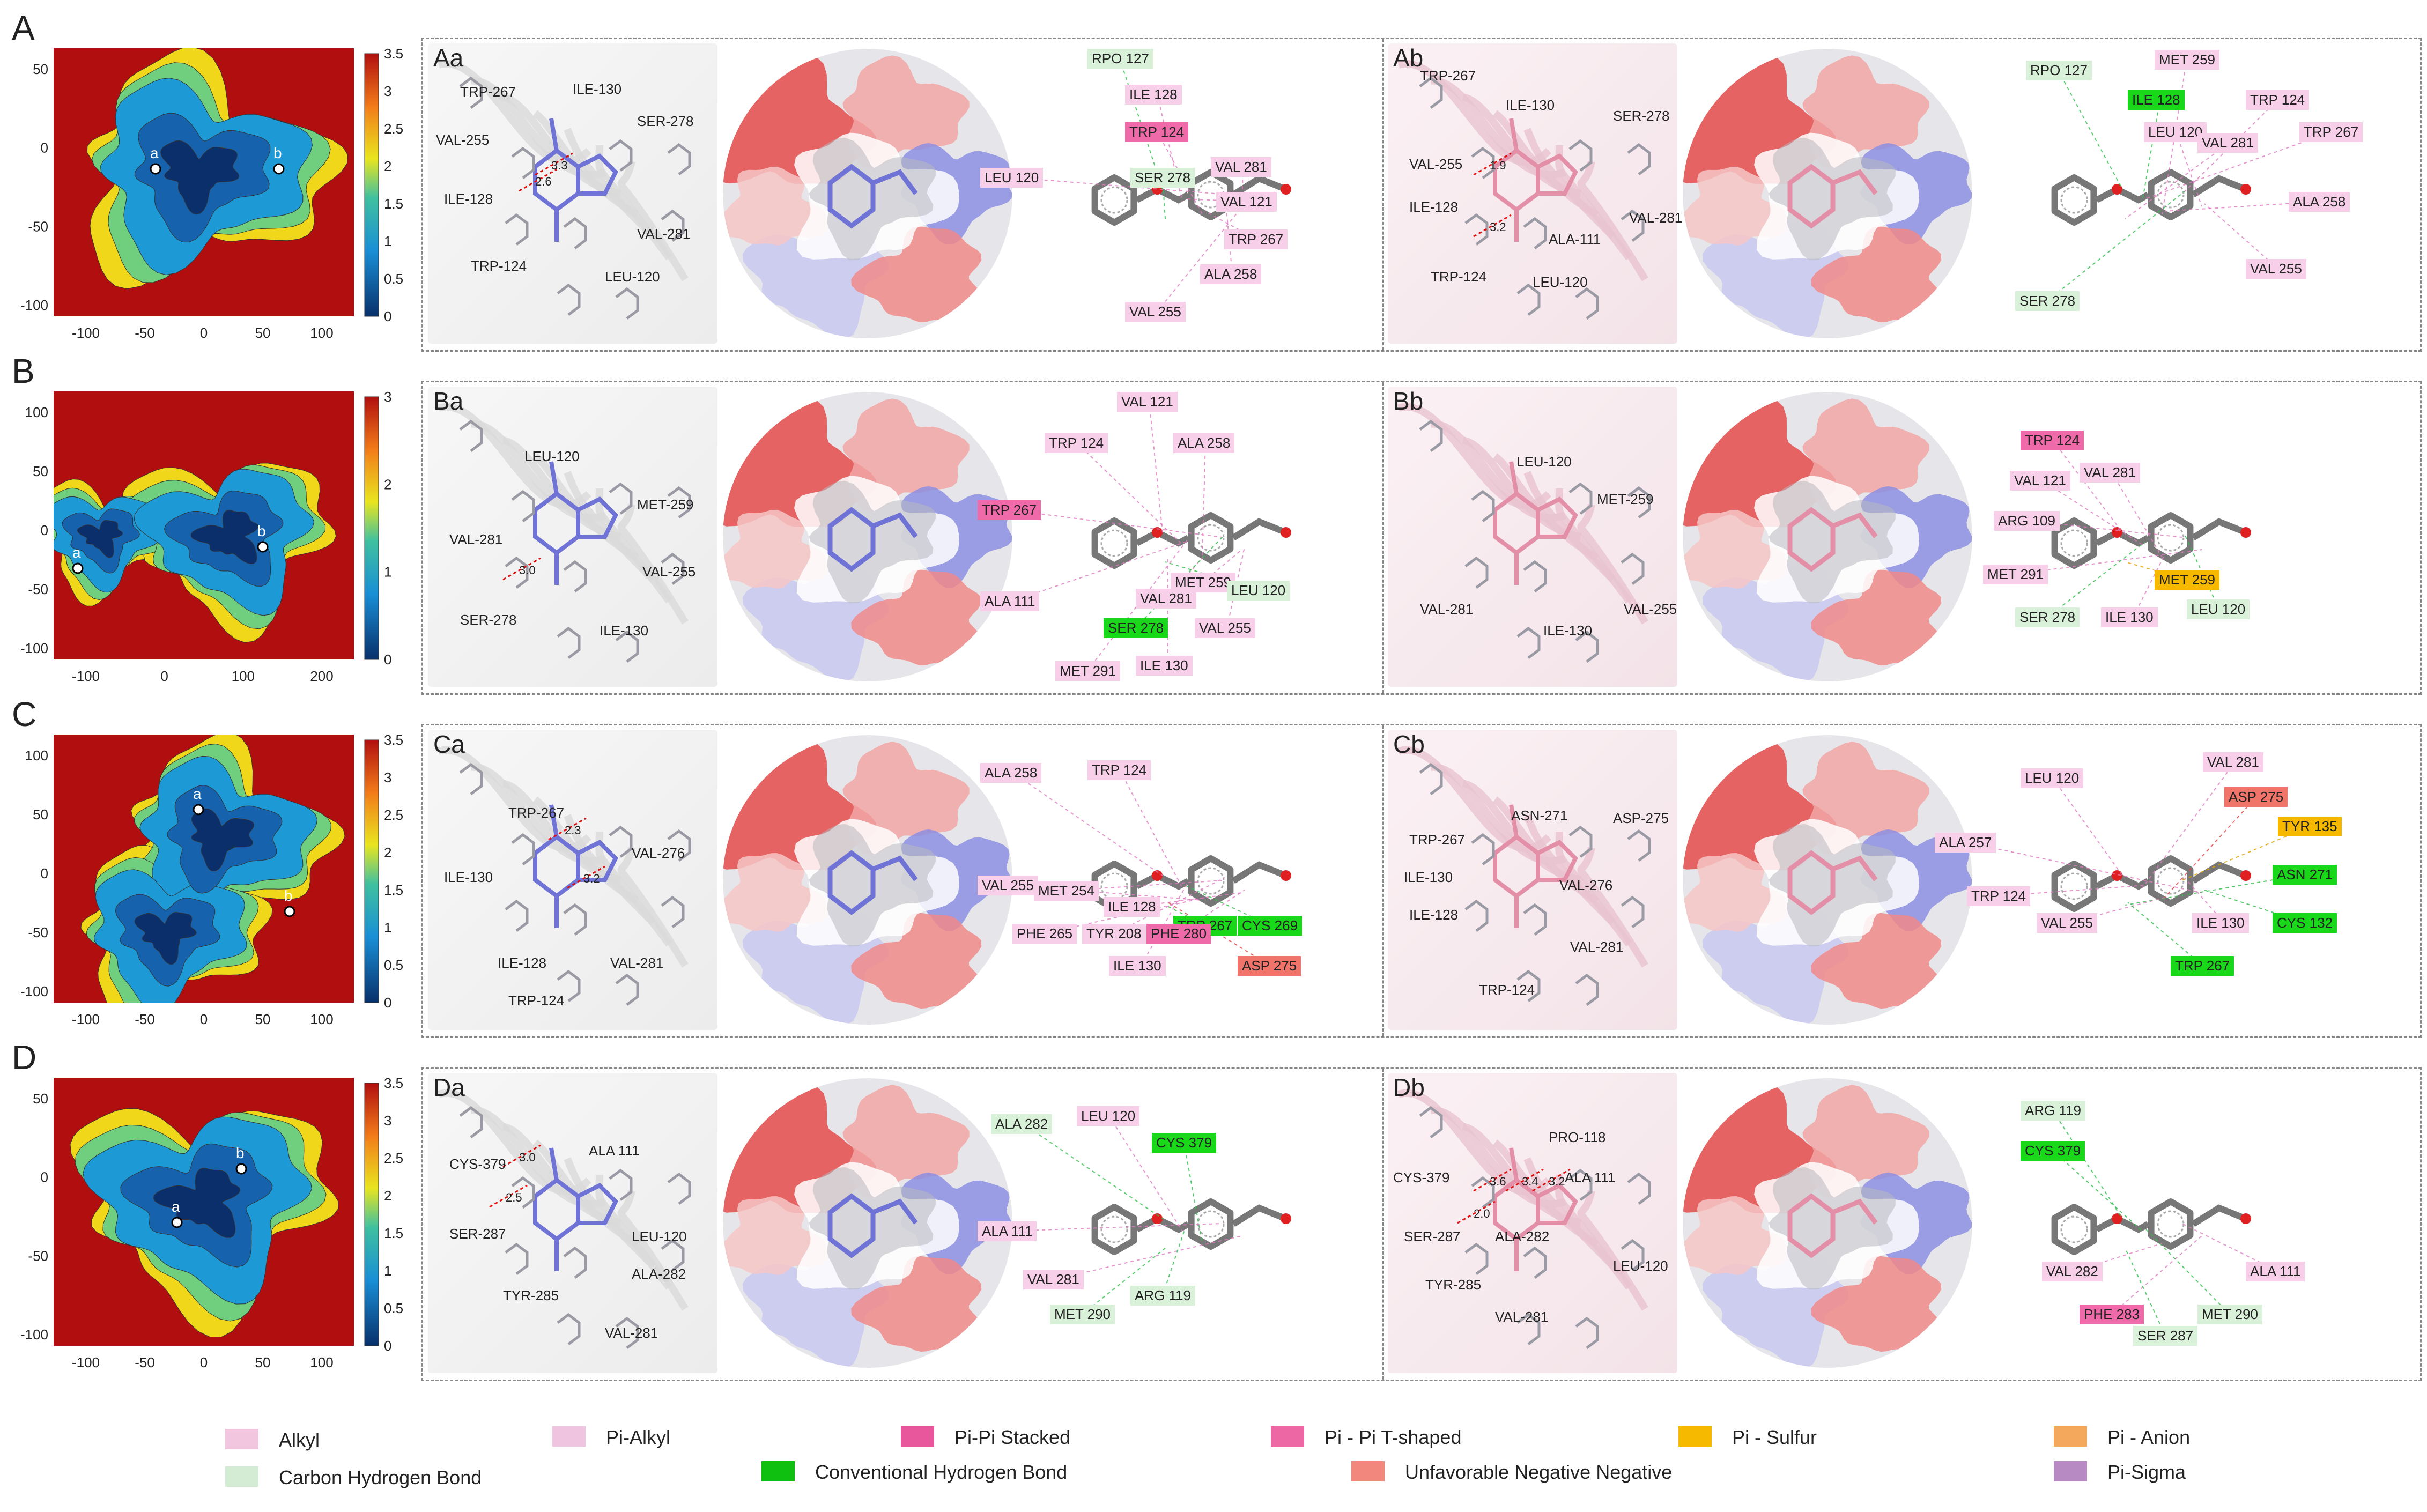 The width and height of the screenshot is (2427, 1512). I want to click on y-tick-label: 0, so click(44, 1177).